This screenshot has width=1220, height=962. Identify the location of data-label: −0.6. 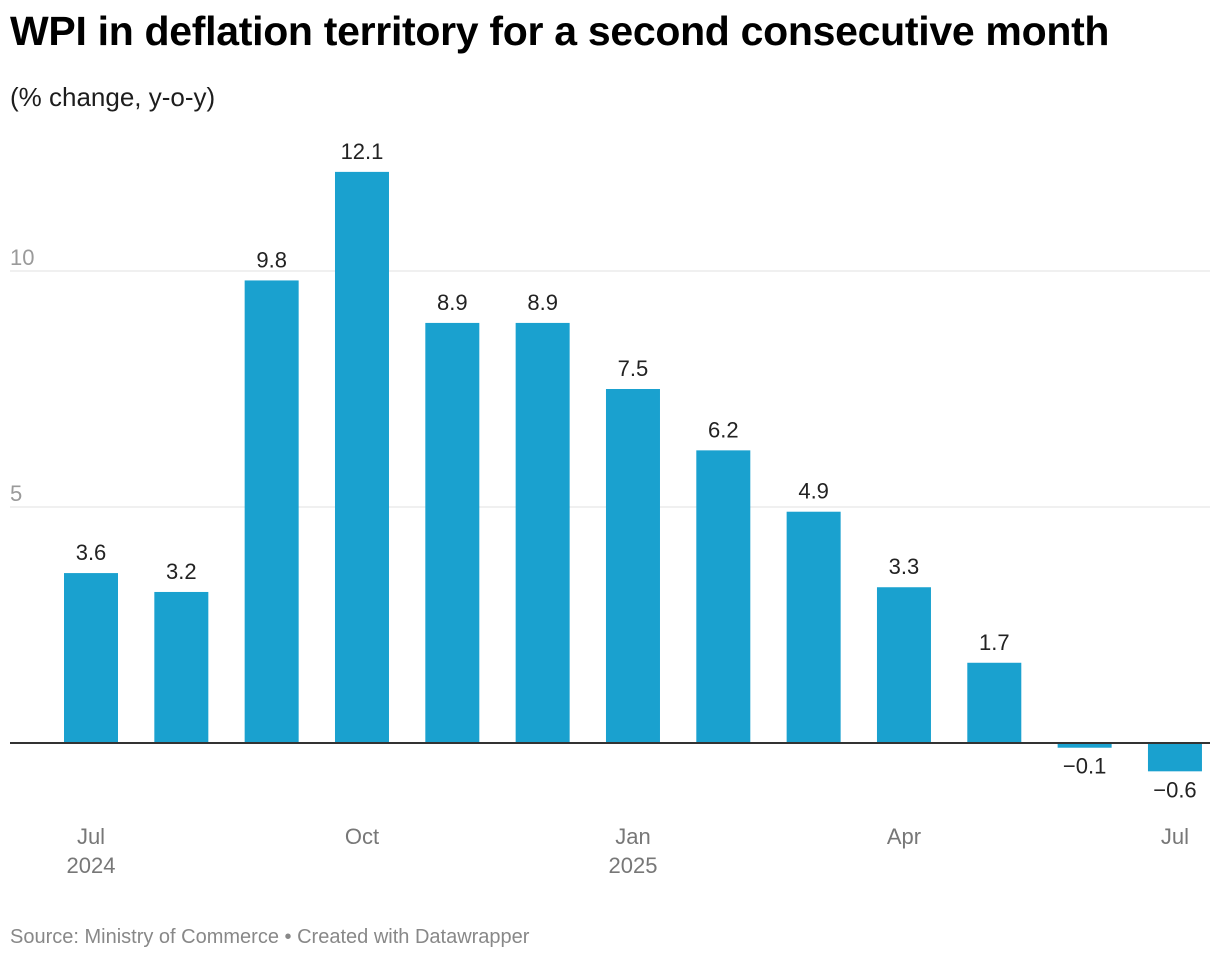
(1174, 789).